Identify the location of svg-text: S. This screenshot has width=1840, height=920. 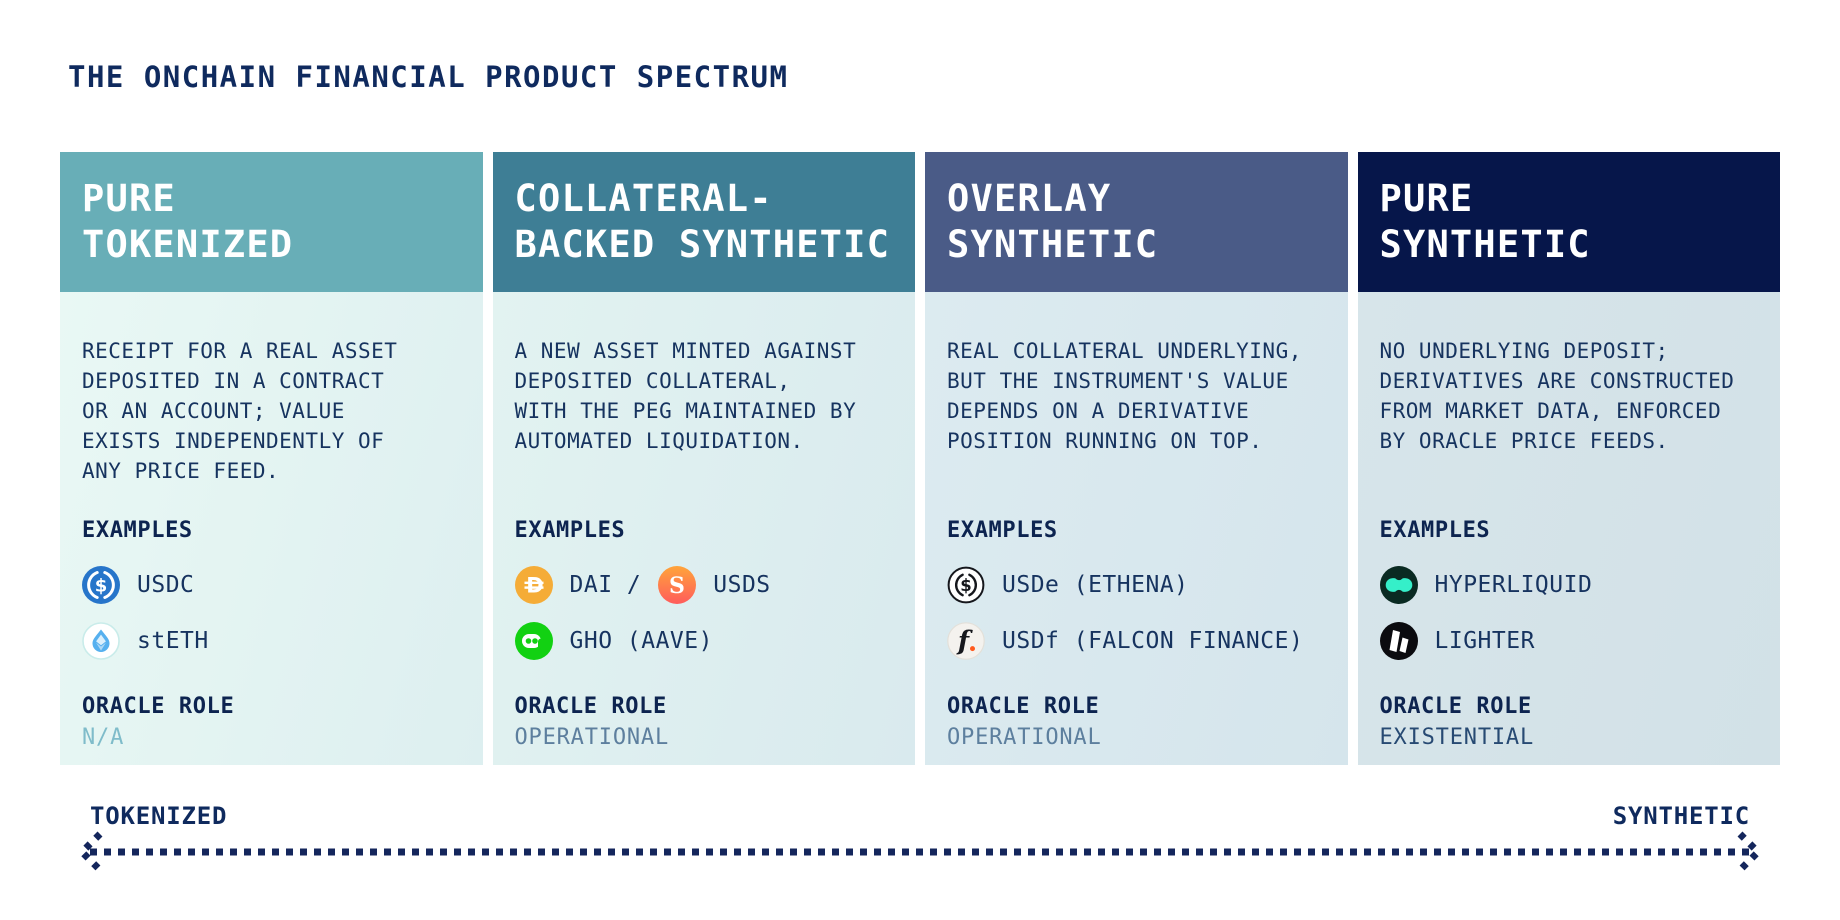
(677, 586).